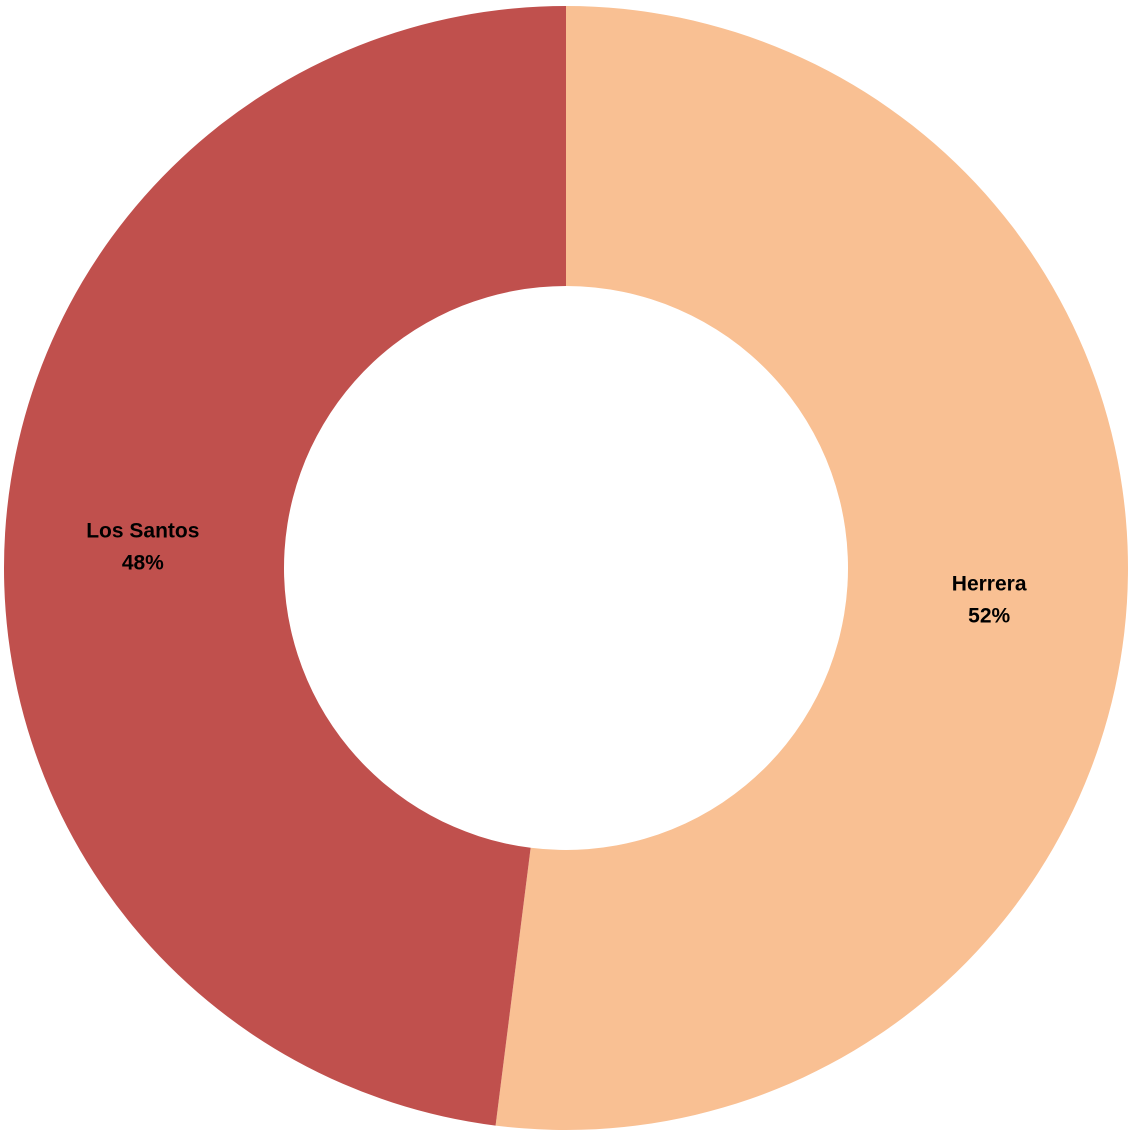  I want to click on slice-category-label: Herrera, so click(989, 584).